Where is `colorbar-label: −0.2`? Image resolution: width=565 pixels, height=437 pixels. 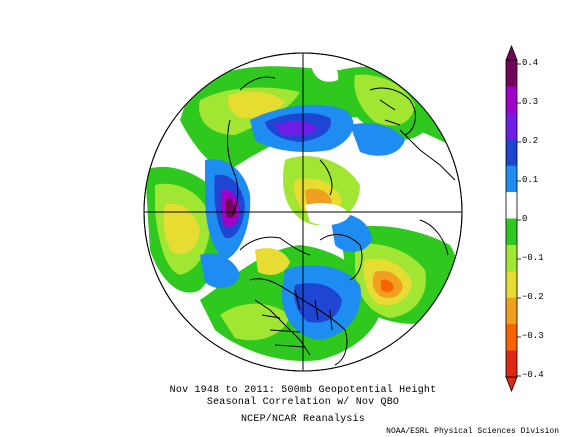 colorbar-label: −0.2 is located at coordinates (533, 297).